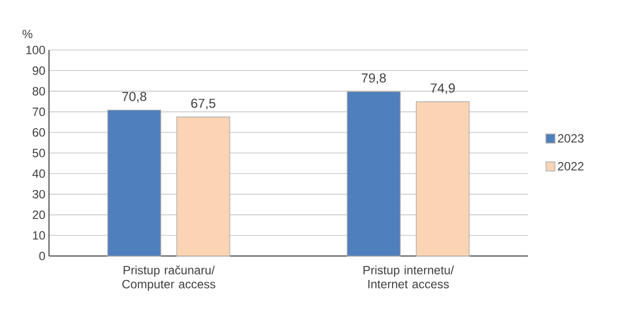 The width and height of the screenshot is (632, 325). I want to click on x-tick-label: Pristup internetu/ Internet access, so click(409, 277).